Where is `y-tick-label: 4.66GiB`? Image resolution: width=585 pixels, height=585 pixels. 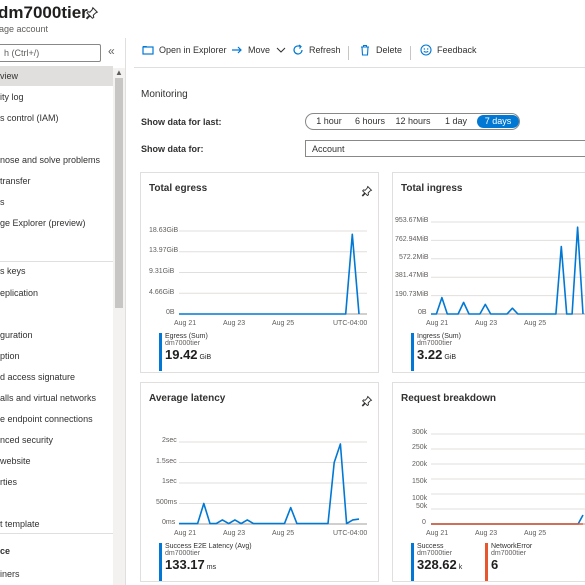 y-tick-label: 4.66GiB is located at coordinates (162, 292).